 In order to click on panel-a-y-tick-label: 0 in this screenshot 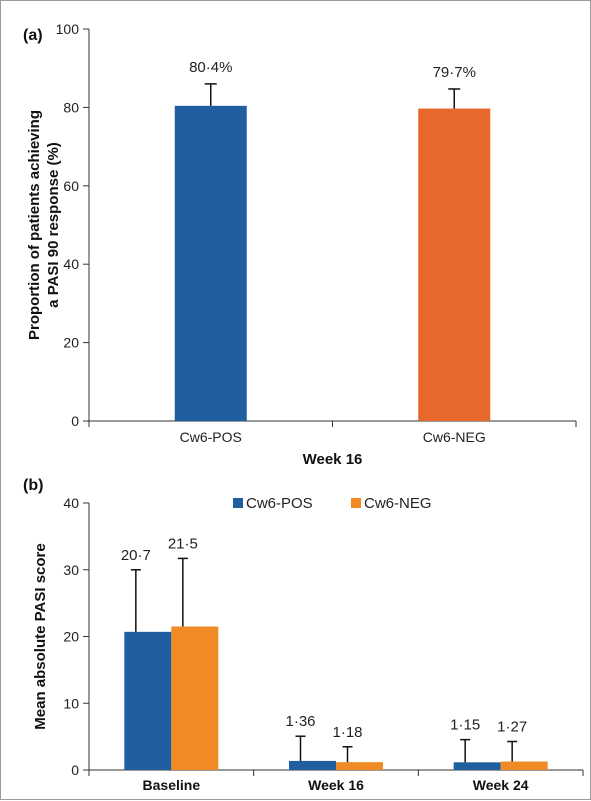, I will do `click(75, 421)`.